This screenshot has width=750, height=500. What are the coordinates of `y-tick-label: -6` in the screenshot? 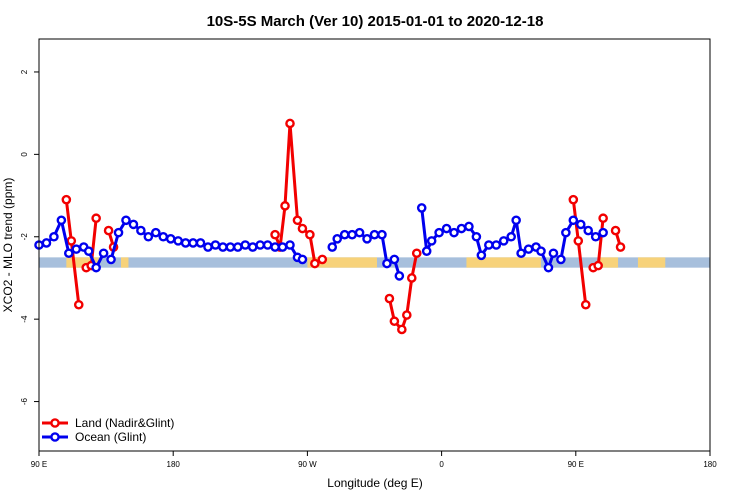 It's located at (24, 401).